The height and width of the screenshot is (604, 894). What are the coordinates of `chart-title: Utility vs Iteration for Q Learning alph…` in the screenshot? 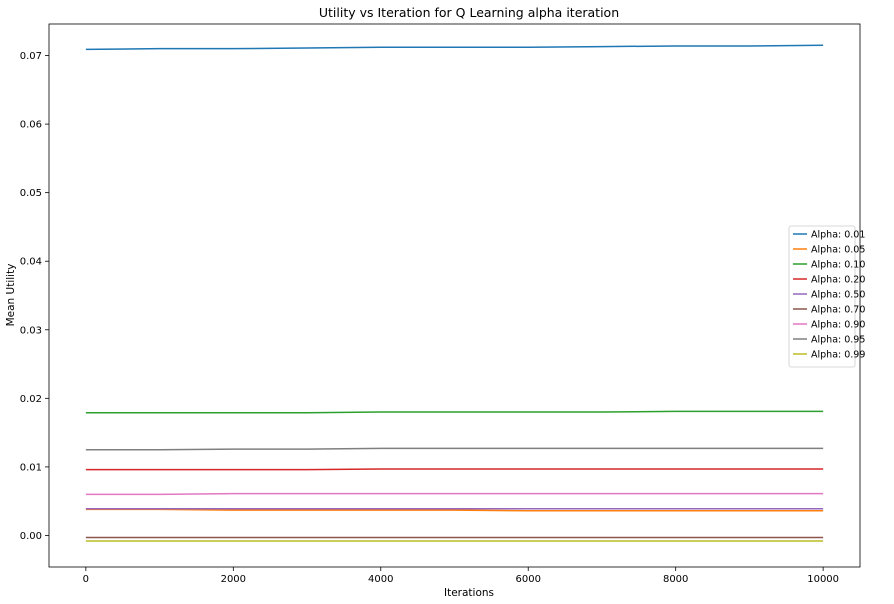 It's located at (469, 12).